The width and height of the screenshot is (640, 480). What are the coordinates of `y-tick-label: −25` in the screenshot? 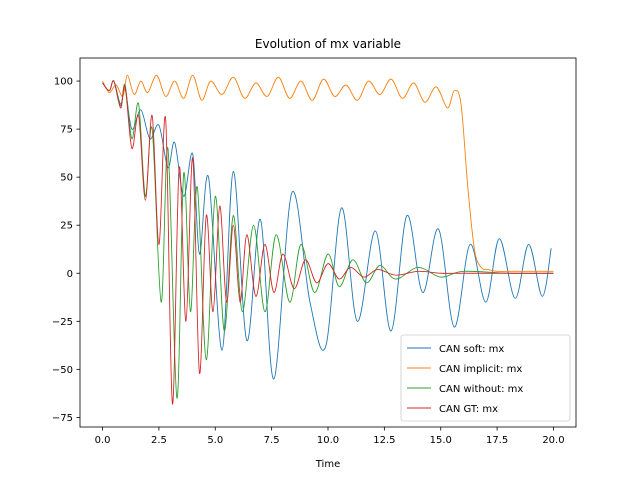 It's located at (62, 322).